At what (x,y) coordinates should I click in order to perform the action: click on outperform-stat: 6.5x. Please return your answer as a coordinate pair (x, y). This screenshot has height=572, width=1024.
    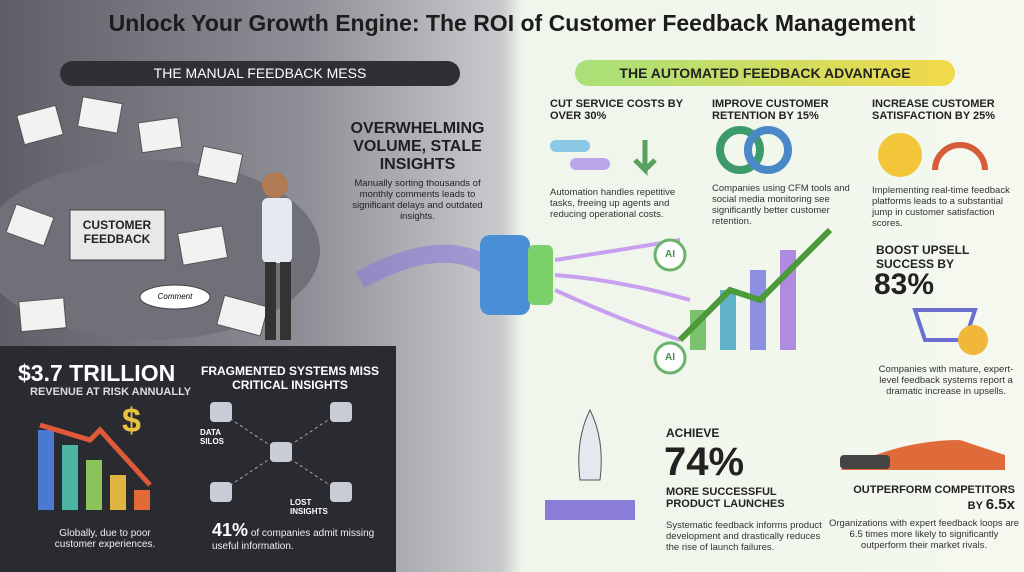
    Looking at the image, I should click on (1000, 504).